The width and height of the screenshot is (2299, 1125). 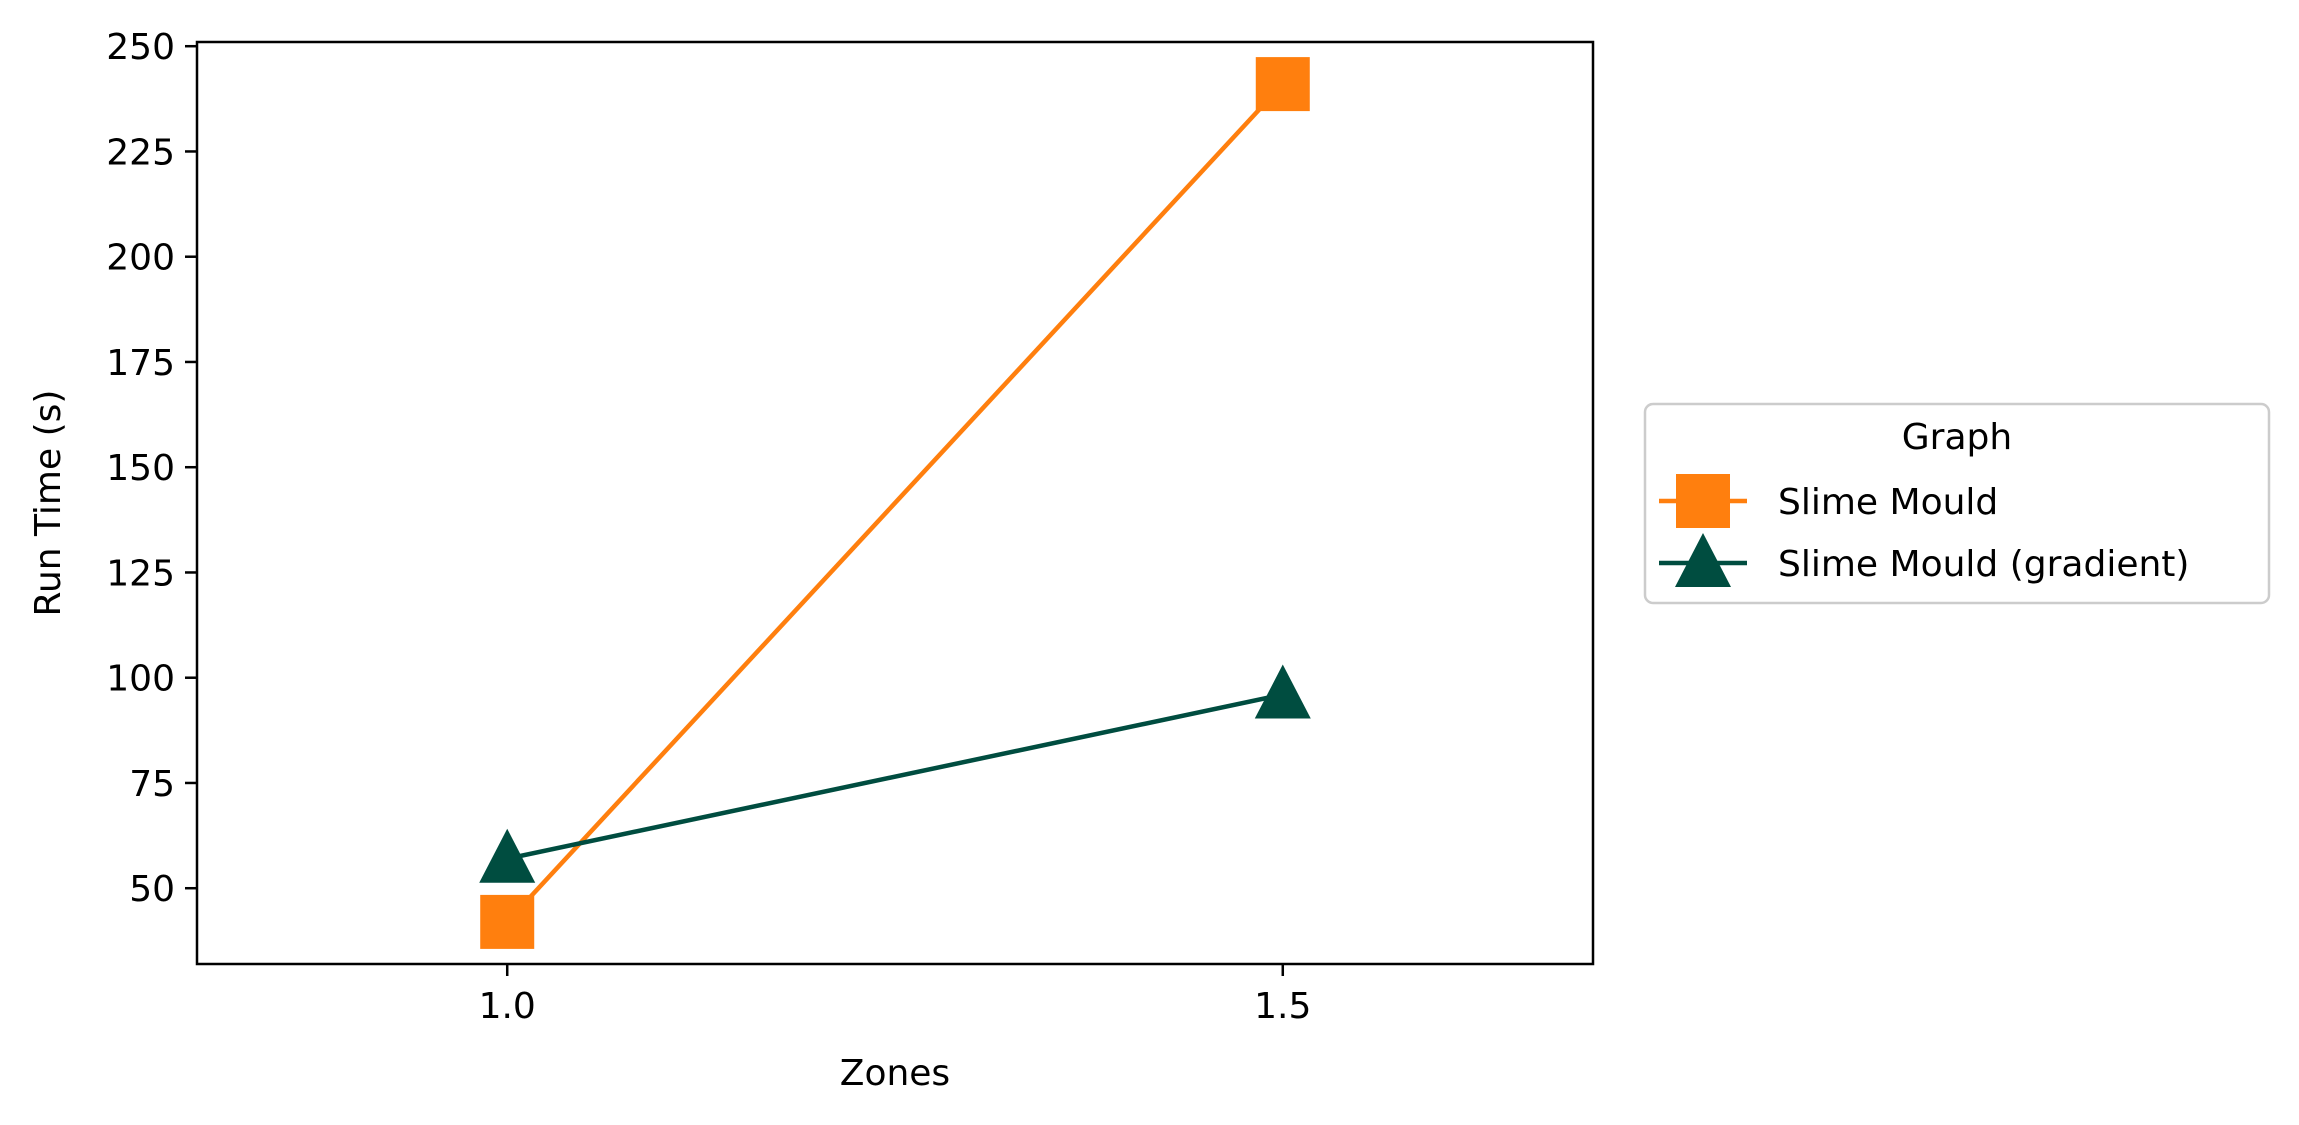 I want to click on x-axis-ticks: 1.0 1.5, so click(x=895, y=995).